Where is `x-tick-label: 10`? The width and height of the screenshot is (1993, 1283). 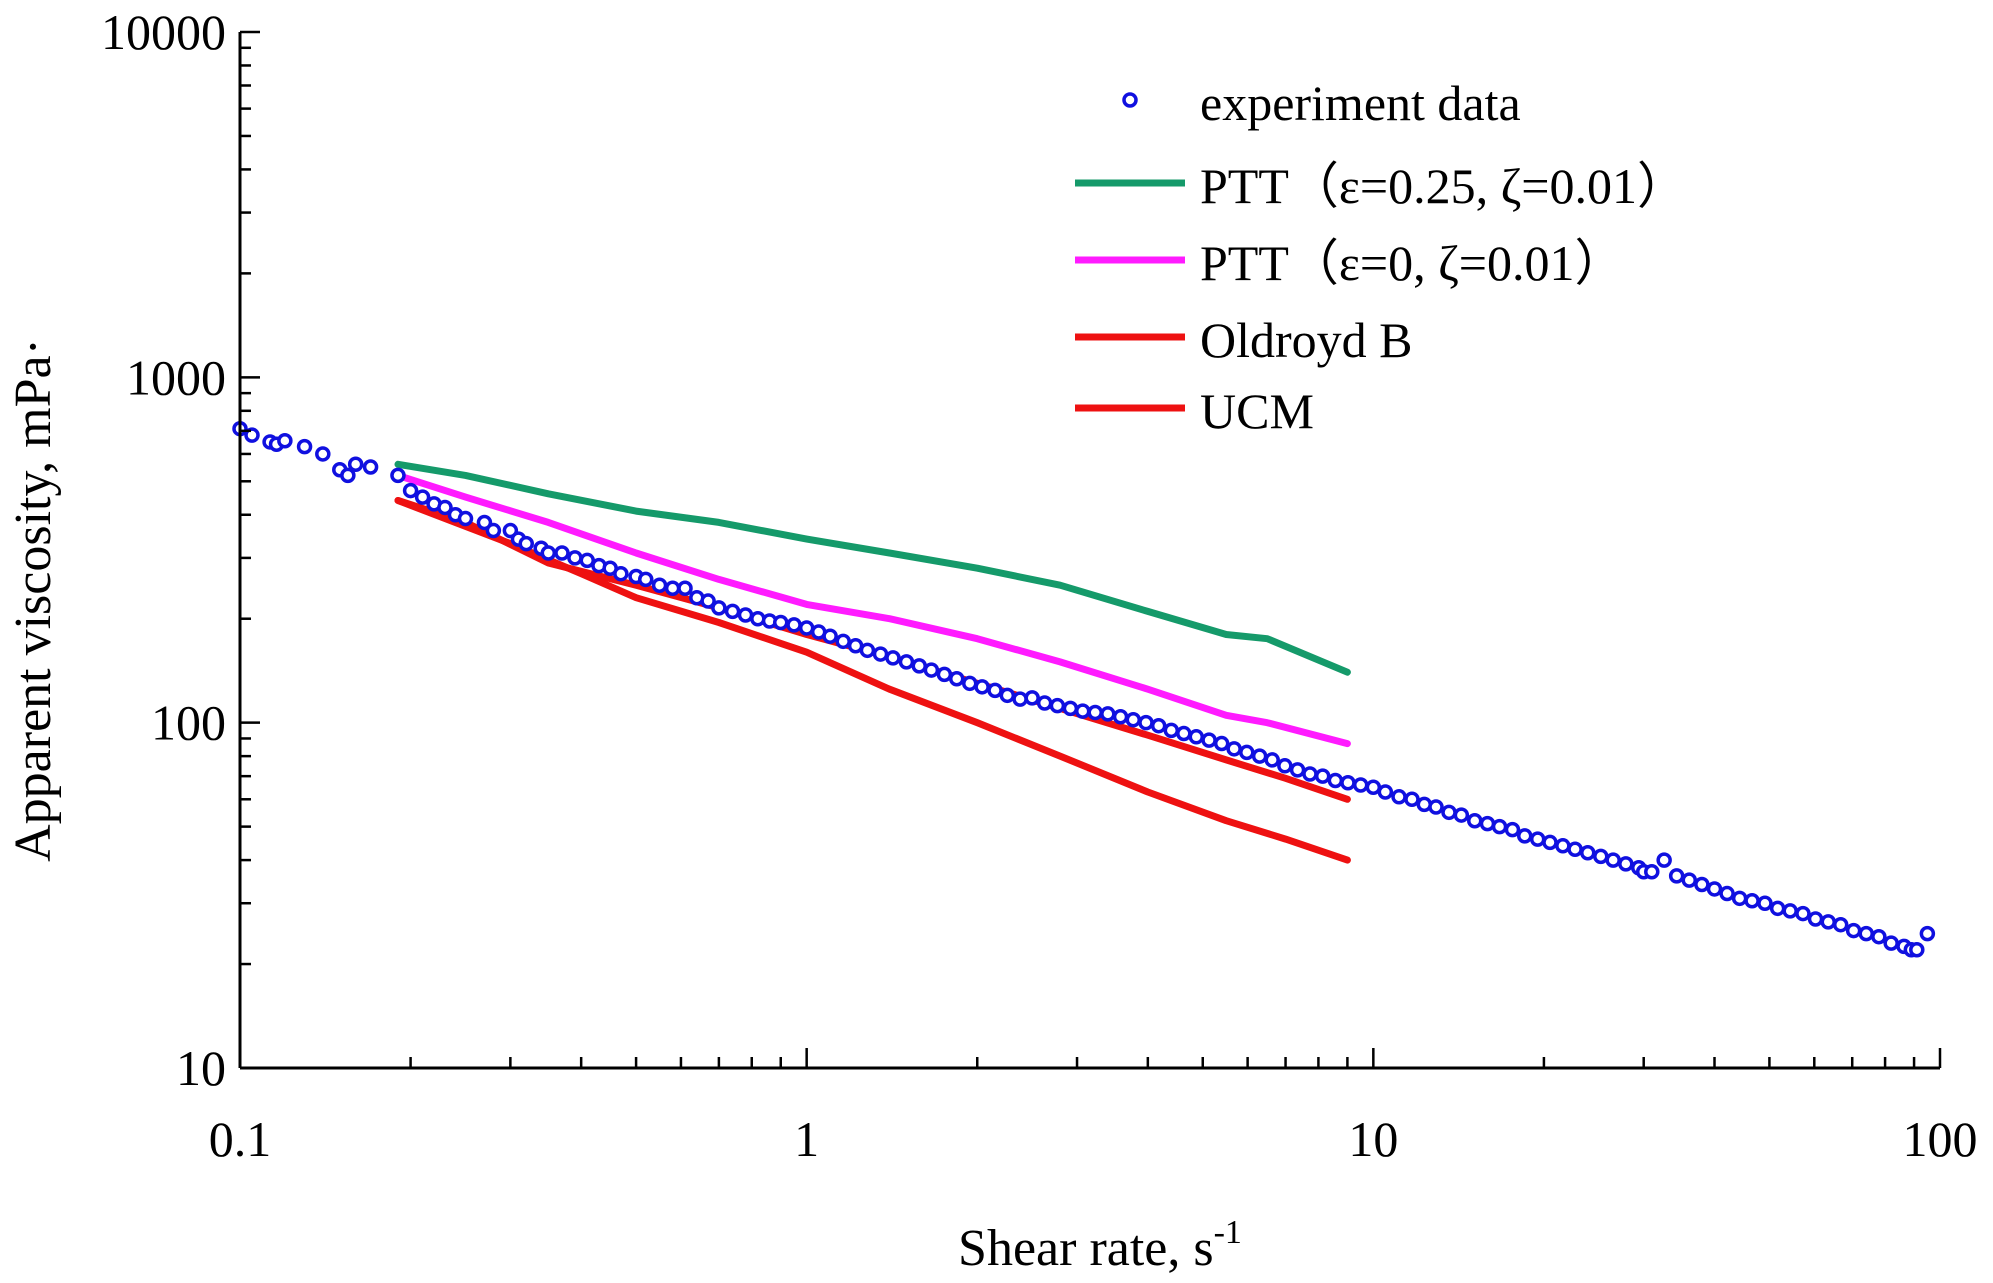
x-tick-label: 10 is located at coordinates (1373, 1139).